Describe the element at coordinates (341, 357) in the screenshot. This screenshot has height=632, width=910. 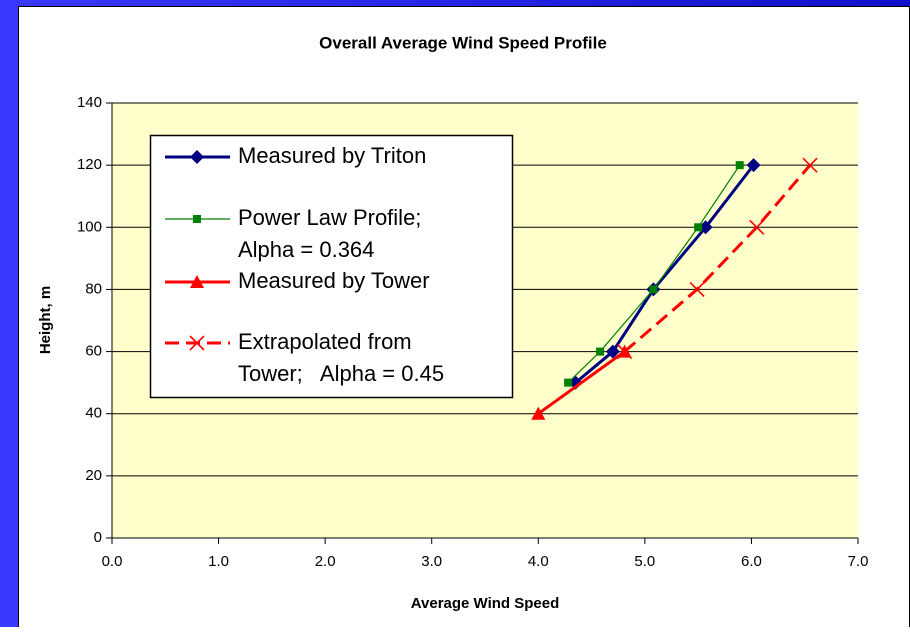
I see `legend-label: Extrapolated from Tower; Alpha = 0.45` at that location.